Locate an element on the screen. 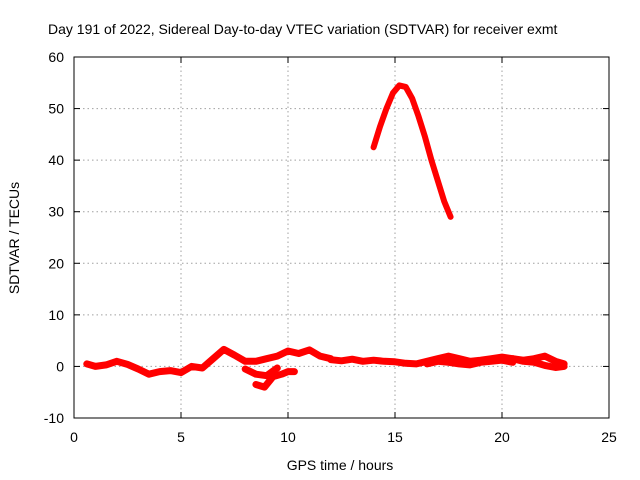 The width and height of the screenshot is (640, 480). y-tick-label: 20 is located at coordinates (56, 263).